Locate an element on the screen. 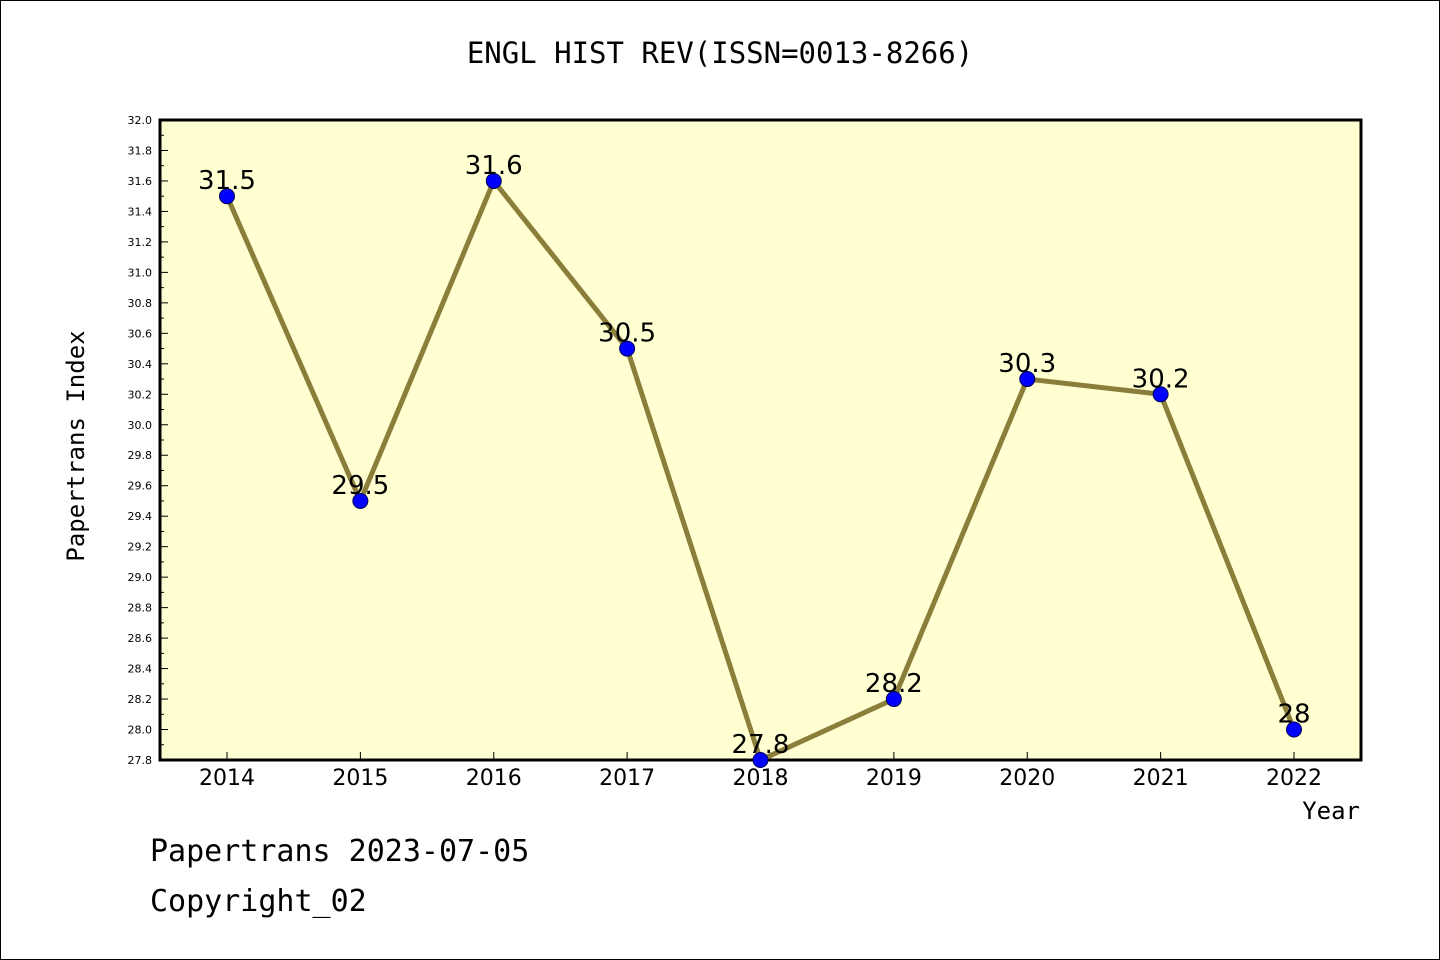 Image resolution: width=1440 pixels, height=960 pixels. y-tick-label: 29.0 is located at coordinates (140, 577).